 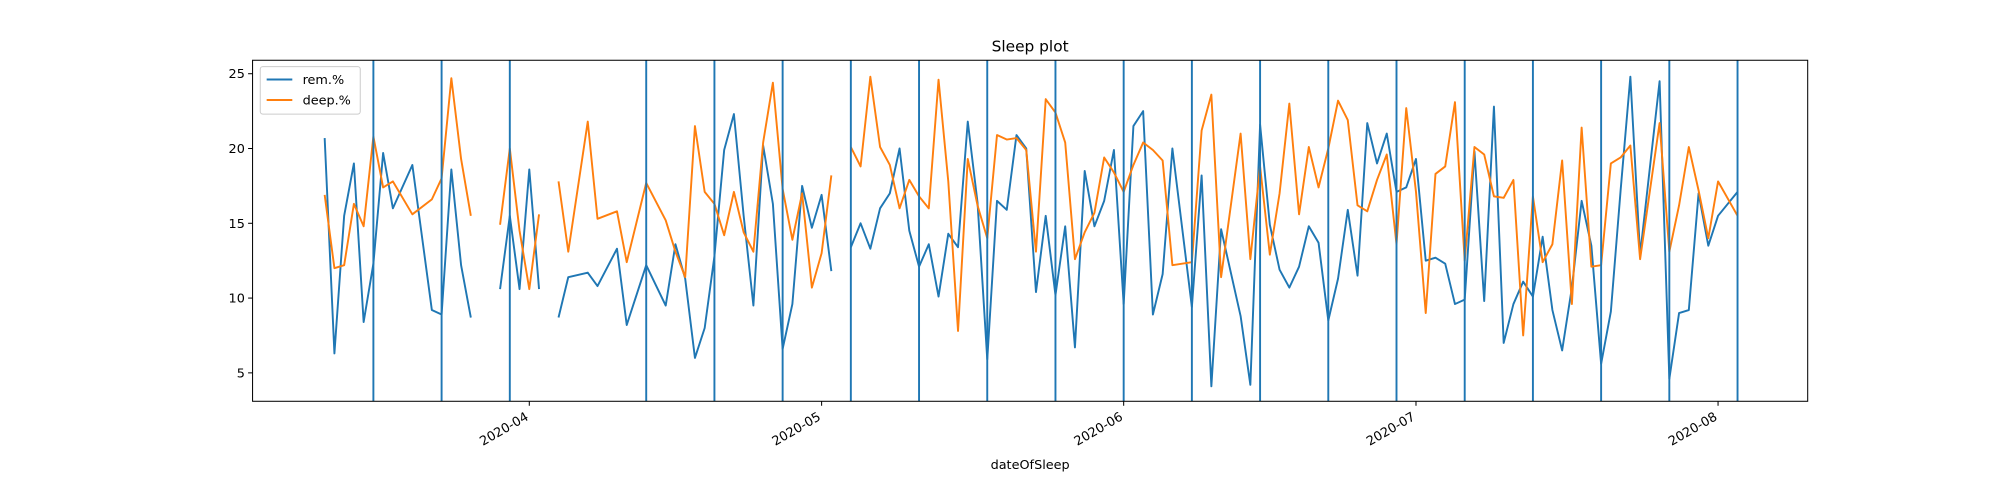 I want to click on y-tick-label: 20, so click(x=237, y=149).